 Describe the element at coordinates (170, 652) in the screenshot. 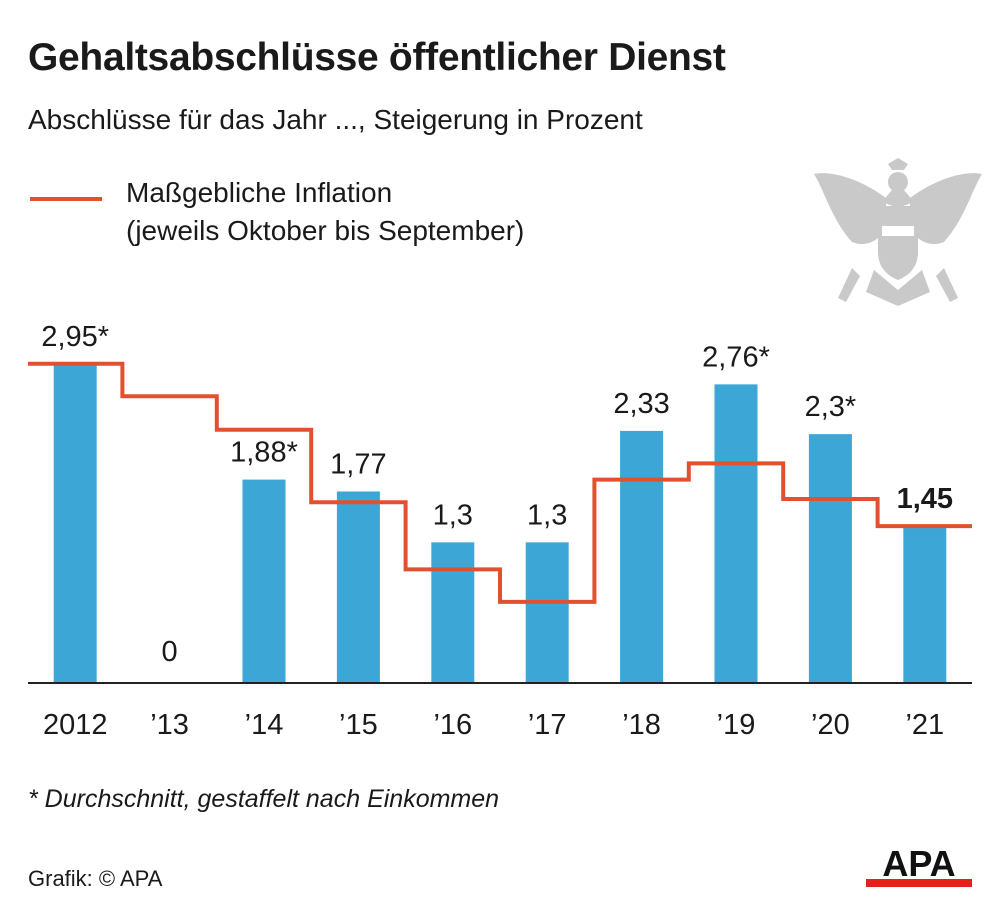

I see `data-label-1: 0` at that location.